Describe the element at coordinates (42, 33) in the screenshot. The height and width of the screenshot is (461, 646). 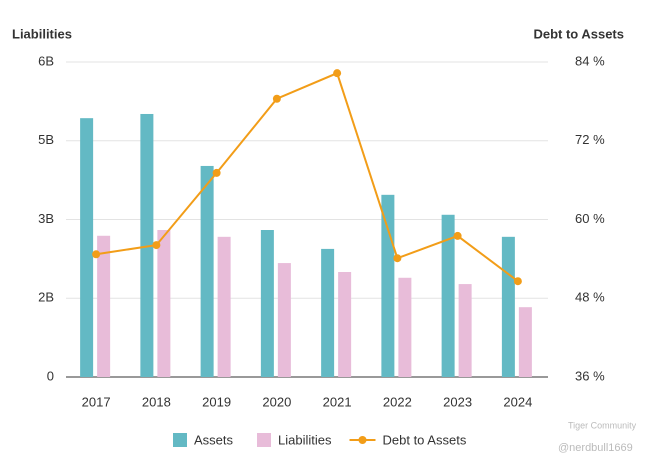
I see `y-axis-title: Liabilities` at that location.